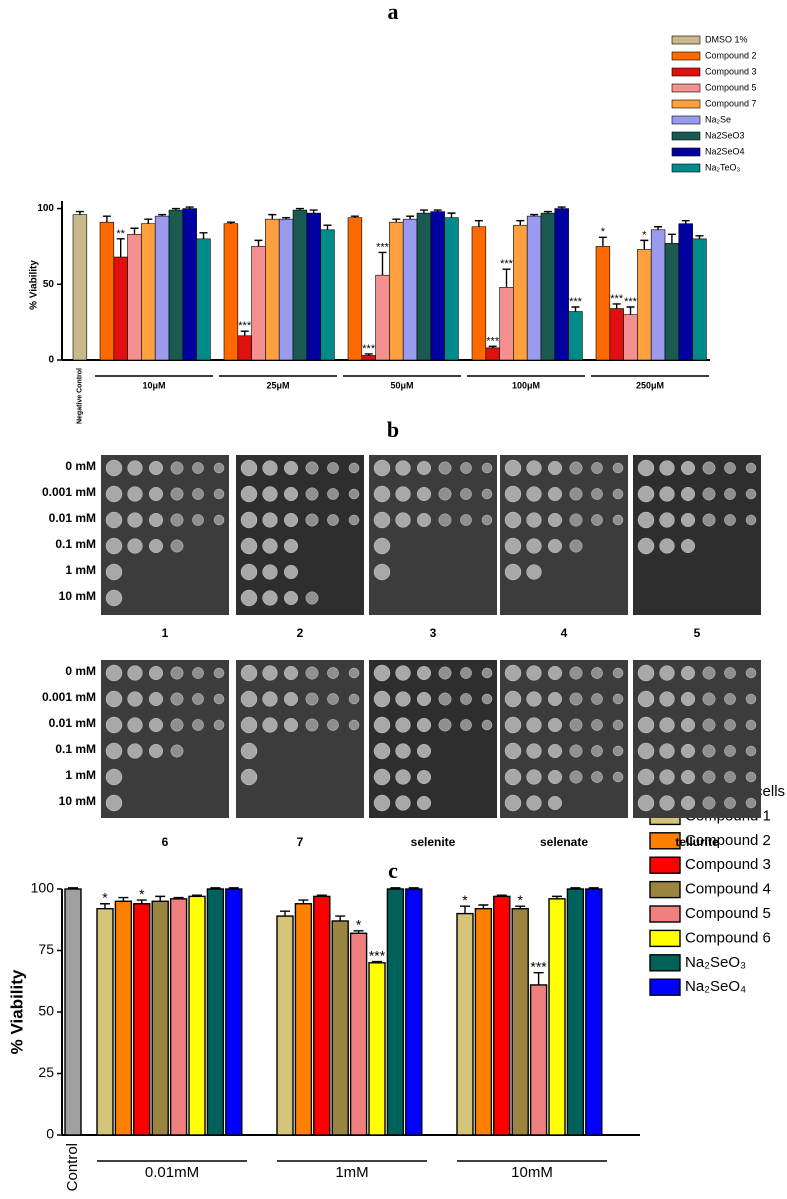 The image size is (787, 1199). Describe the element at coordinates (359, 925) in the screenshot. I see `significance-label: *` at that location.